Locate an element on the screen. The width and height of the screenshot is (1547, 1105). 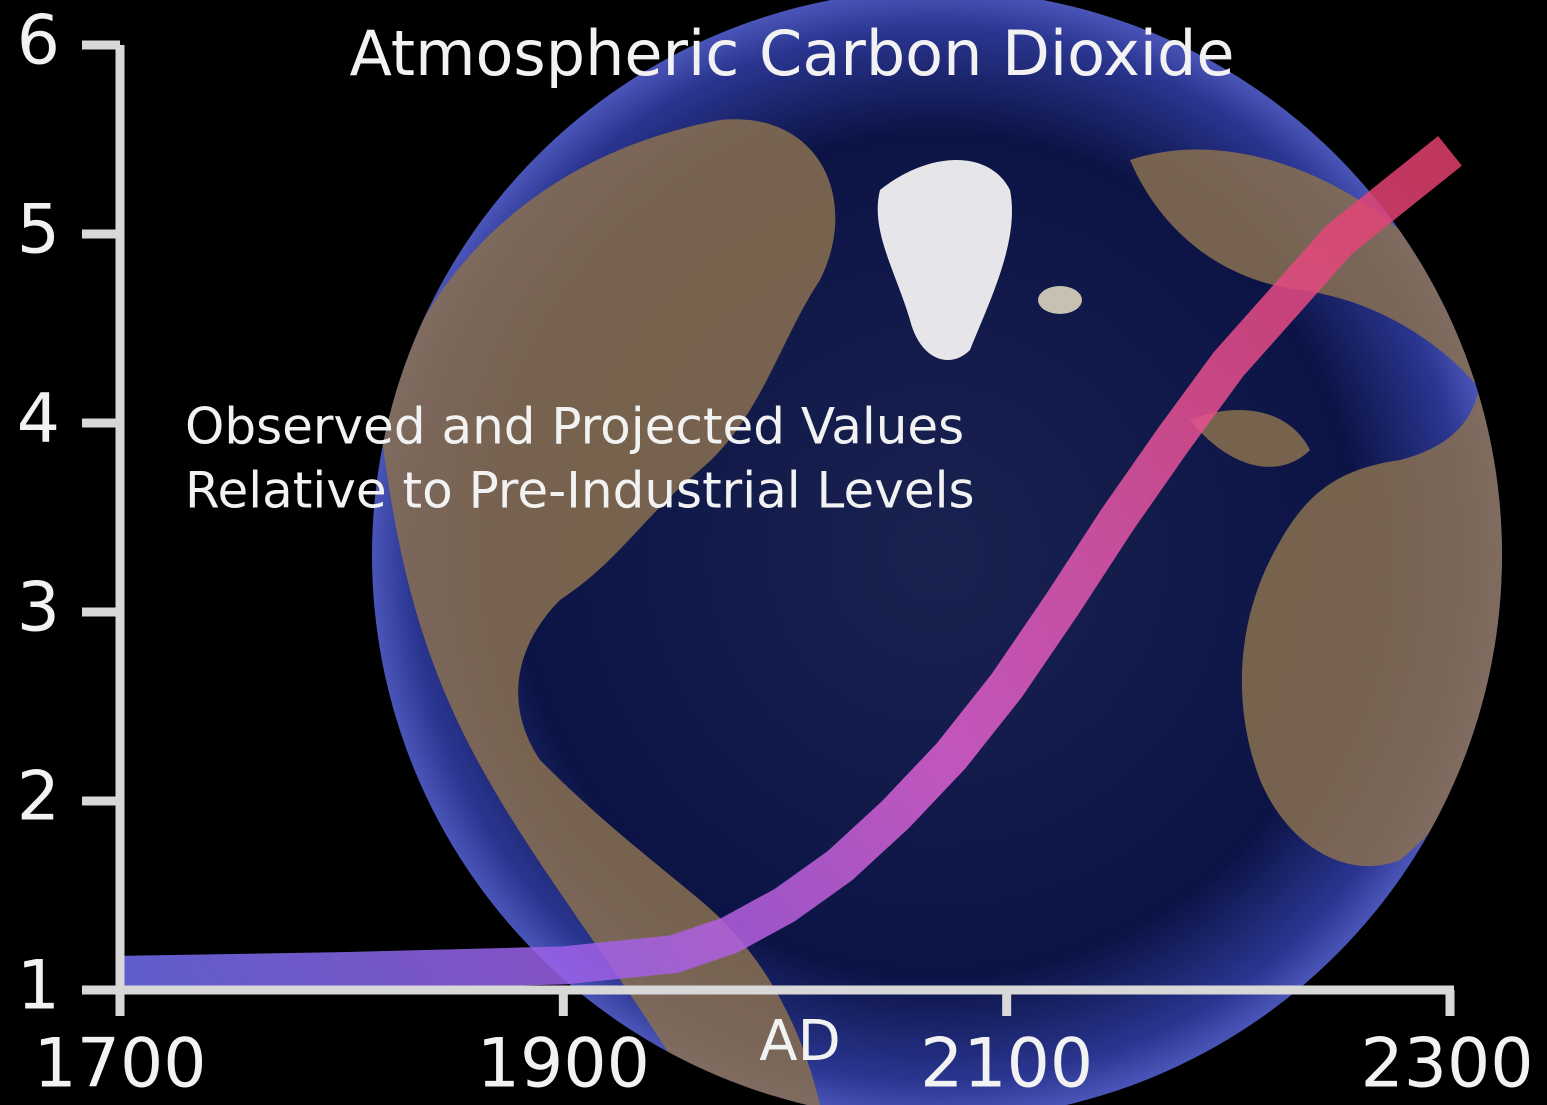
y-tick-label: 4 is located at coordinates (38, 419).